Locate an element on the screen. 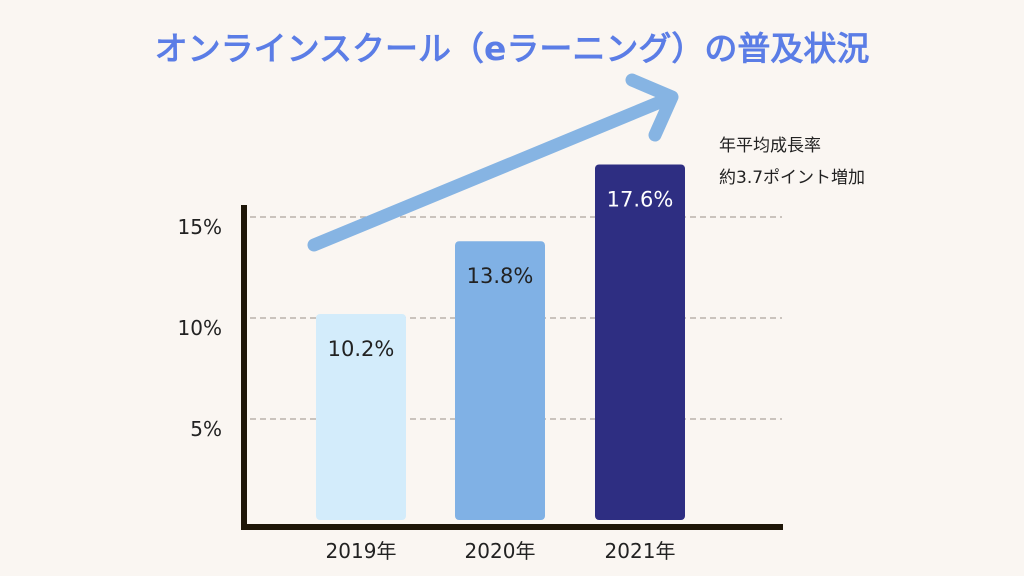 Image resolution: width=1024 pixels, height=576 pixels. bar-value-label: 10.2% is located at coordinates (361, 349).